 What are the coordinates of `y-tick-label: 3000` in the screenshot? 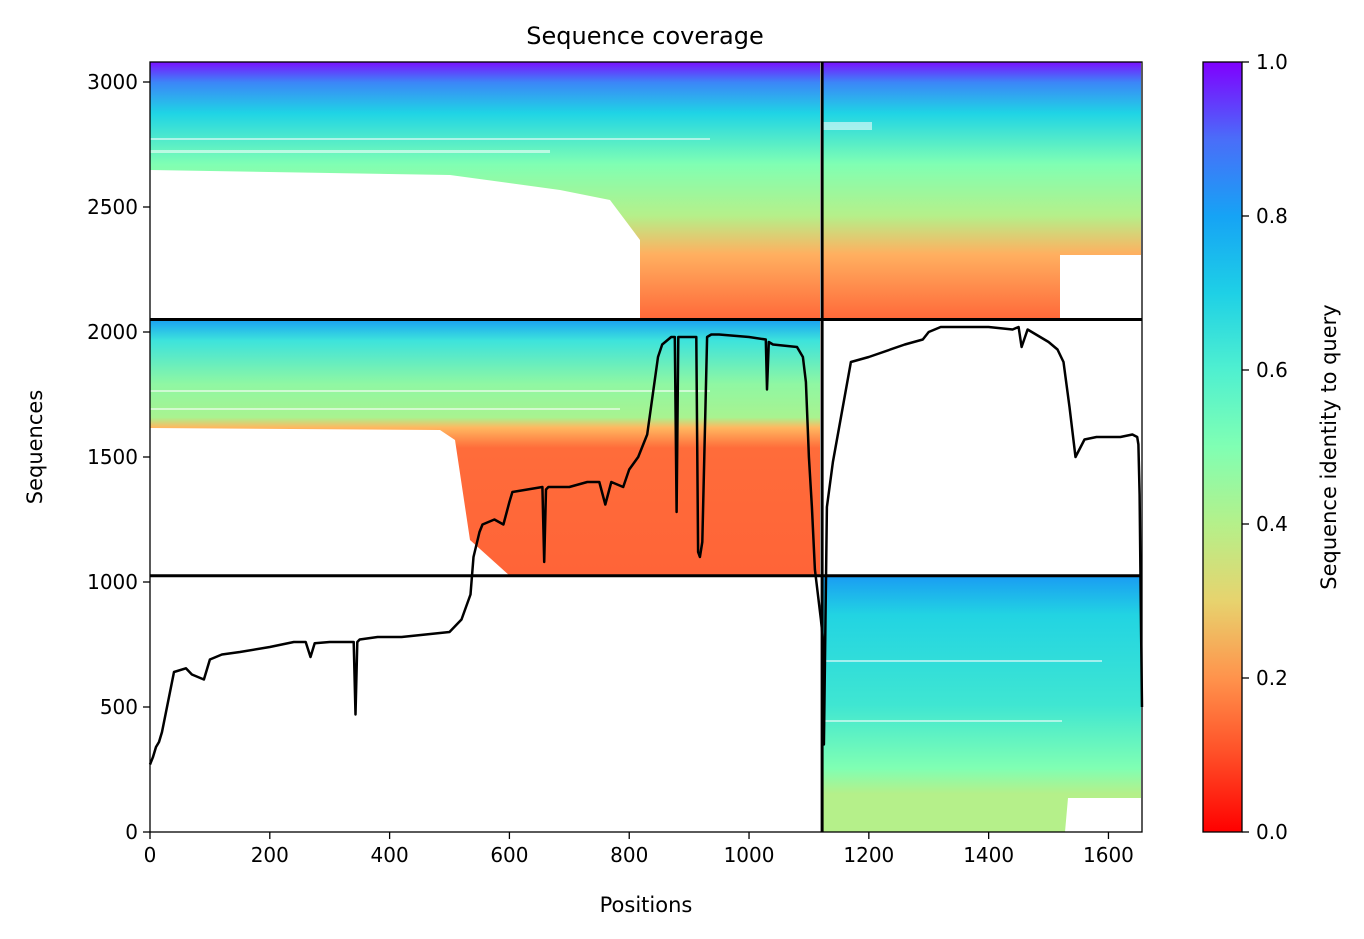 It's located at (112, 82).